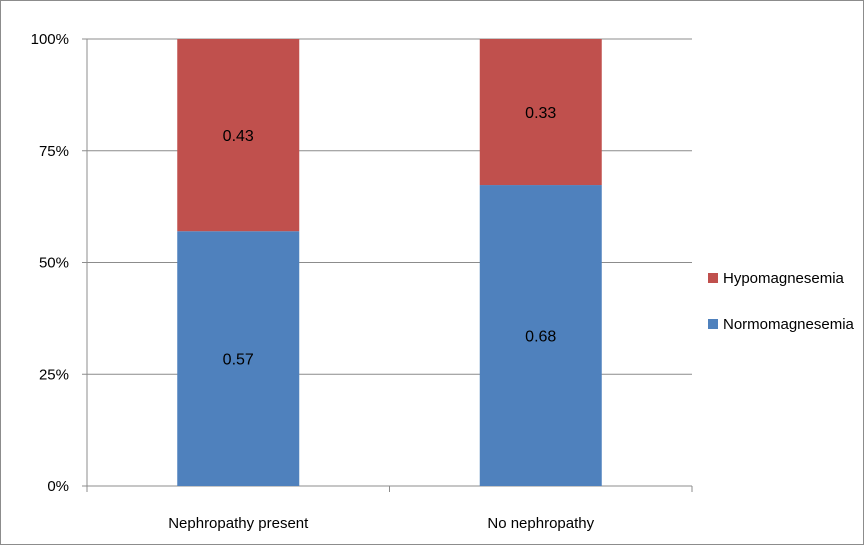 The width and height of the screenshot is (864, 546). I want to click on data-label-hypomagnesemia-2: 0.33, so click(540, 113).